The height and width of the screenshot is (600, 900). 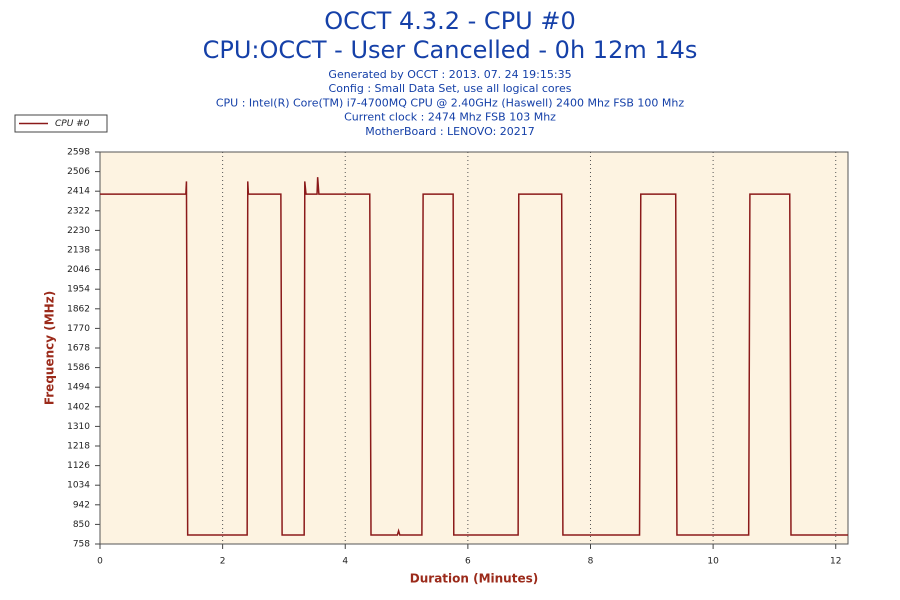 What do you see at coordinates (78, 211) in the screenshot?
I see `y-tick-label: 2322` at bounding box center [78, 211].